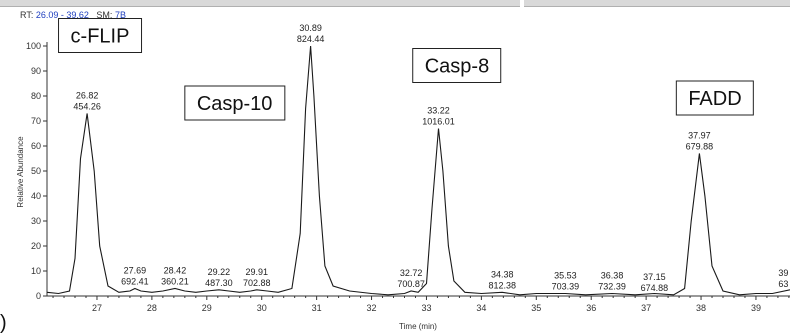  I want to click on x-tick-label: 37, so click(646, 308).